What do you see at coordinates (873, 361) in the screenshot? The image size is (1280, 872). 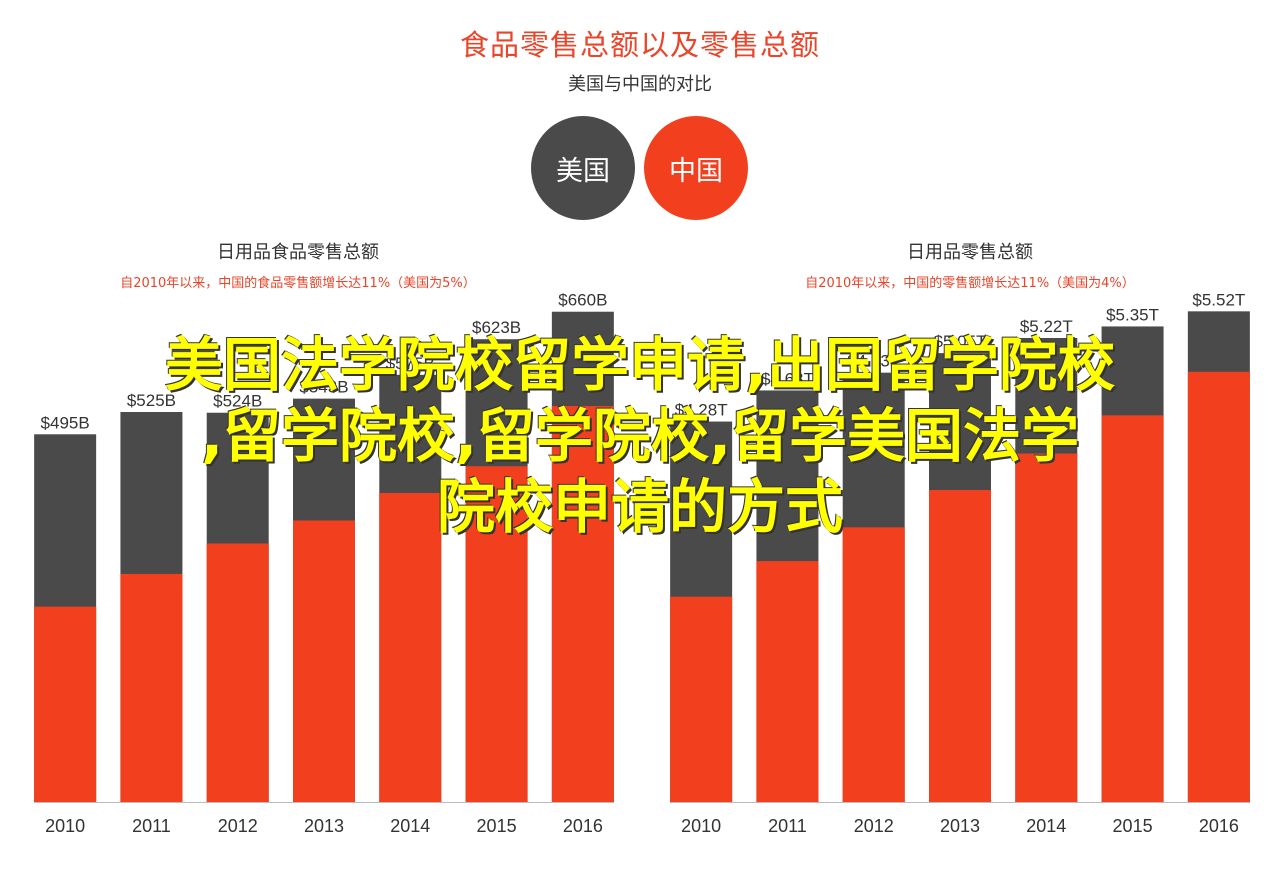 I see `label-us-2012: $4.83T` at bounding box center [873, 361].